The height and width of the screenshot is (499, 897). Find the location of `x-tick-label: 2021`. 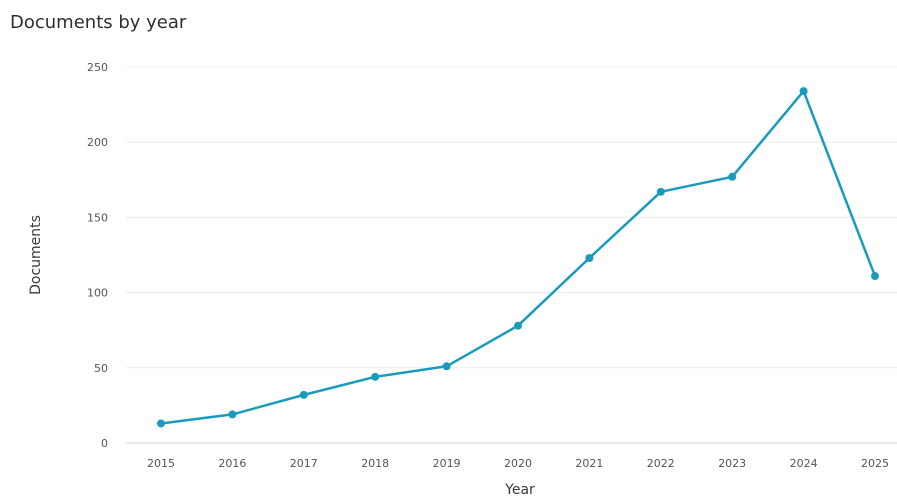

x-tick-label: 2021 is located at coordinates (589, 463).